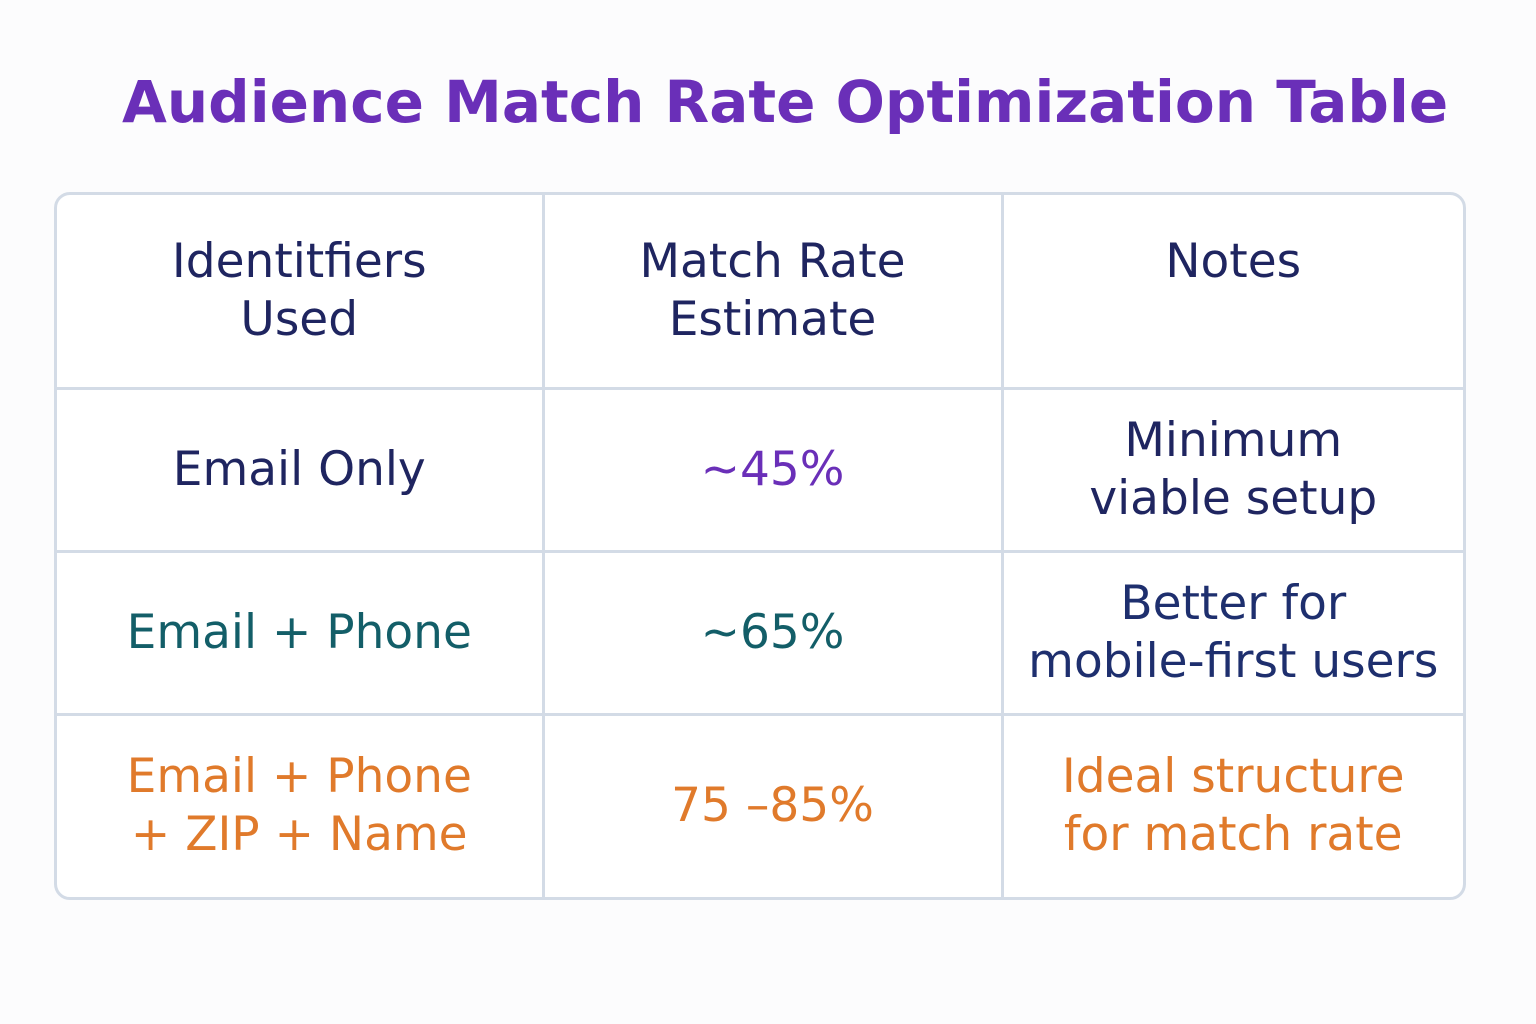 The height and width of the screenshot is (1024, 1536). What do you see at coordinates (299, 290) in the screenshot?
I see `header-identifiers-label: Identitfiers Used` at bounding box center [299, 290].